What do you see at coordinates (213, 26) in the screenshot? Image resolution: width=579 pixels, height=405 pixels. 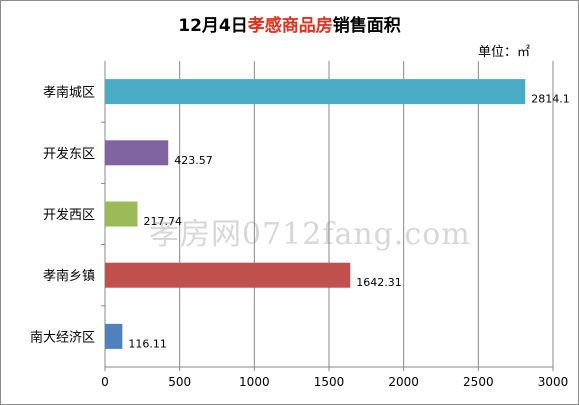 I see `title-date: 12月4日` at bounding box center [213, 26].